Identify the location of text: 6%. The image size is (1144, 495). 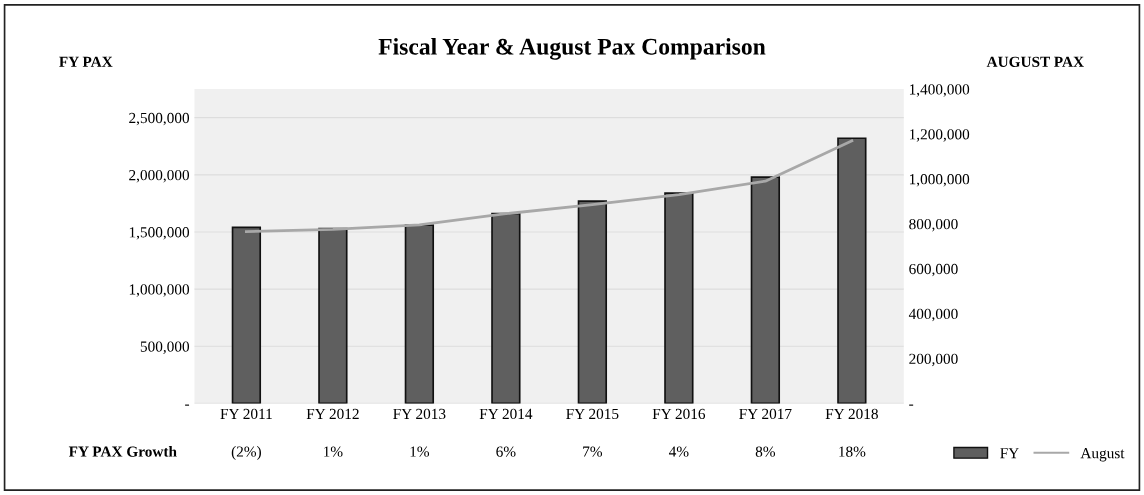
(506, 451).